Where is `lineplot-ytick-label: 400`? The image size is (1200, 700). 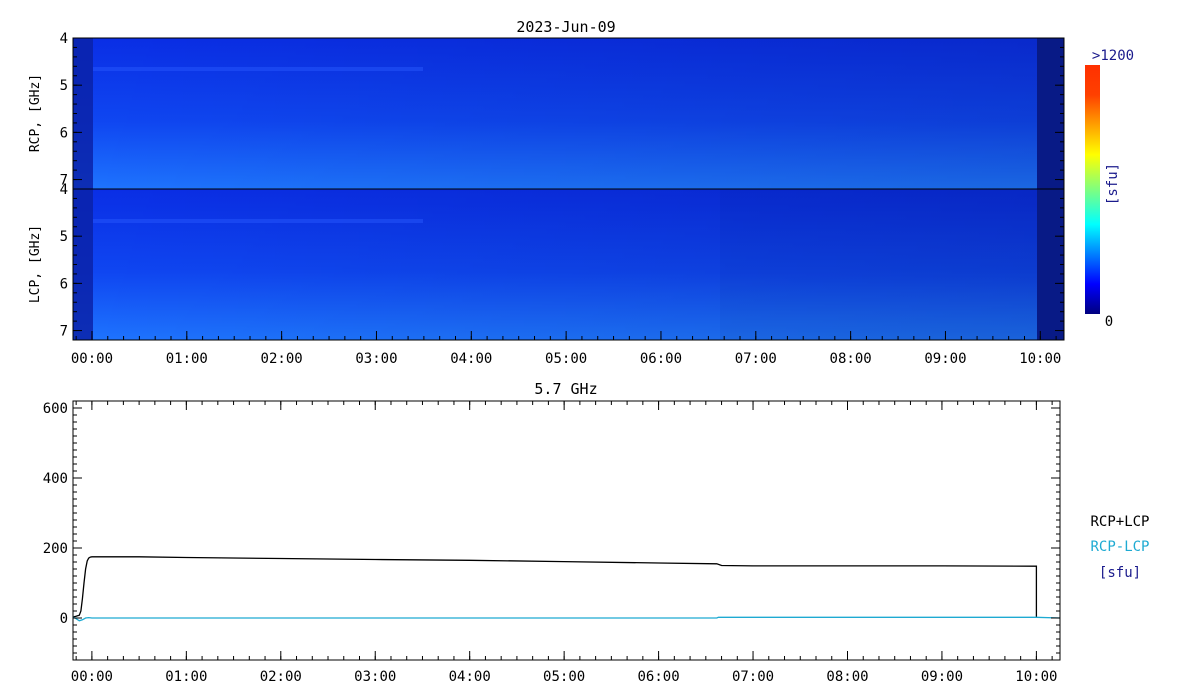
lineplot-ytick-label: 400 is located at coordinates (55, 479).